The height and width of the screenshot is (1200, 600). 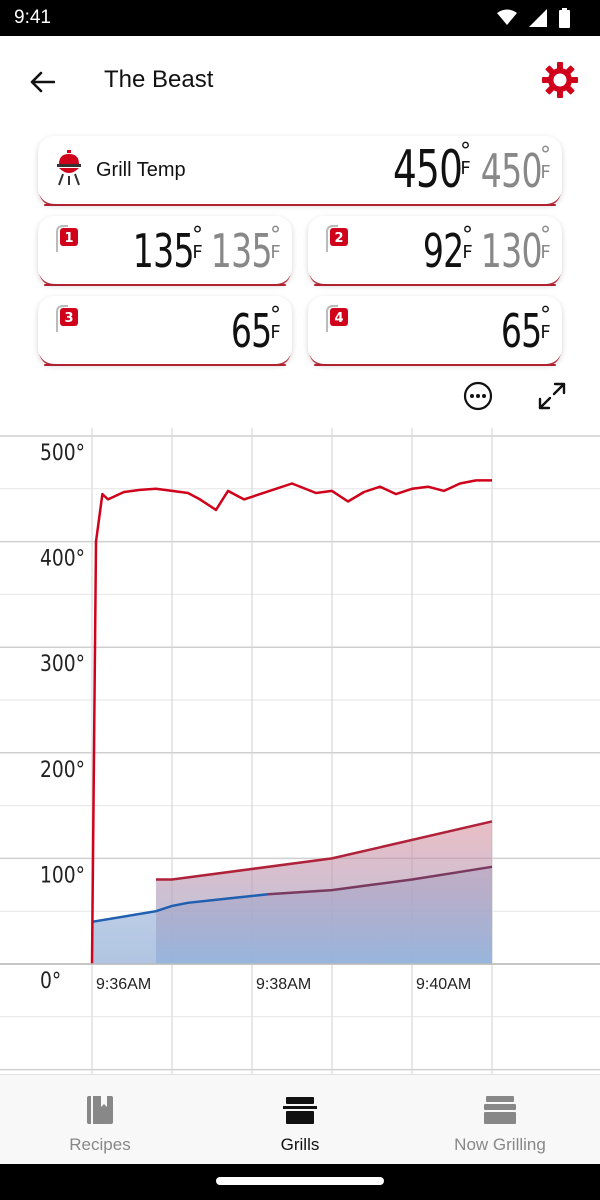 I want to click on more-horizontal-icon, so click(x=478, y=396).